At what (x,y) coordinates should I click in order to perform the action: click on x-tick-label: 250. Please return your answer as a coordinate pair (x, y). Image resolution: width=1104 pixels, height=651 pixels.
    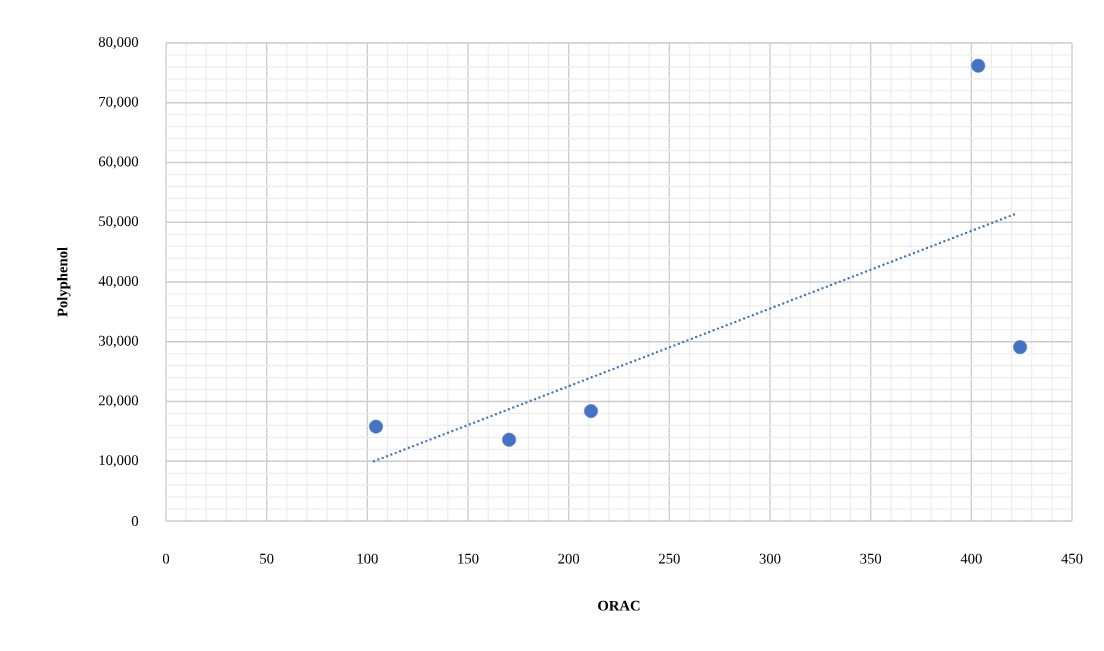
    Looking at the image, I should click on (669, 558).